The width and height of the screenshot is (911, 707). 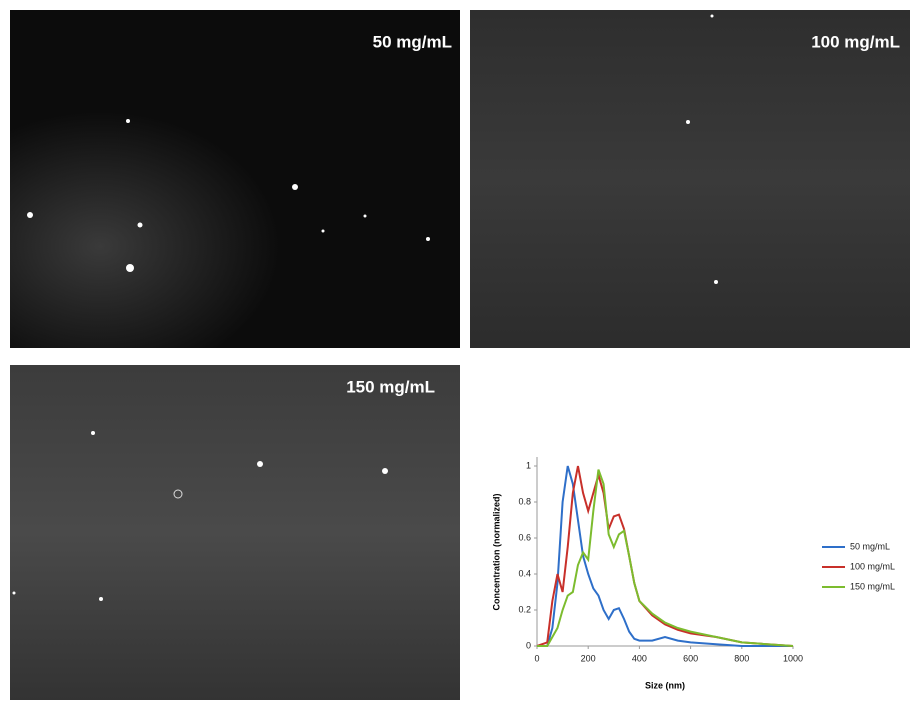 What do you see at coordinates (390, 386) in the screenshot?
I see `panel-label: 150 mg/mL` at bounding box center [390, 386].